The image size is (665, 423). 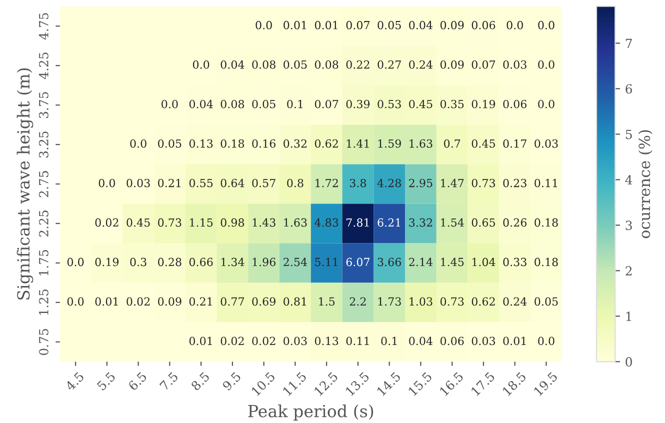 What do you see at coordinates (170, 222) in the screenshot?
I see `data-label: 0.73` at bounding box center [170, 222].